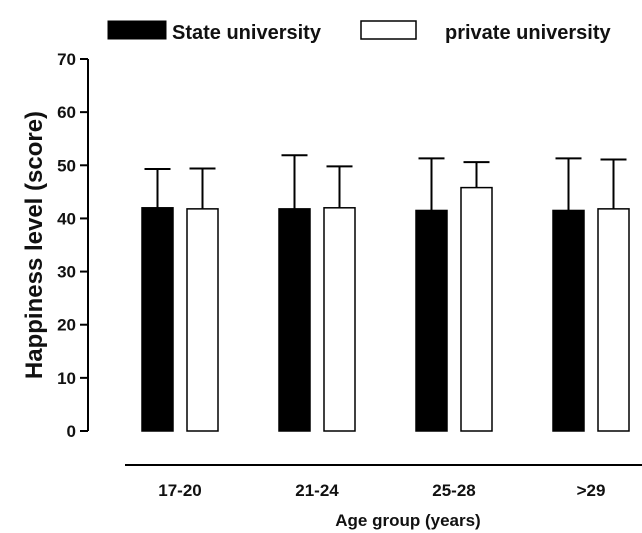 The height and width of the screenshot is (533, 642). Describe the element at coordinates (34, 245) in the screenshot. I see `y-axis-title: Happiness level (score)` at that location.